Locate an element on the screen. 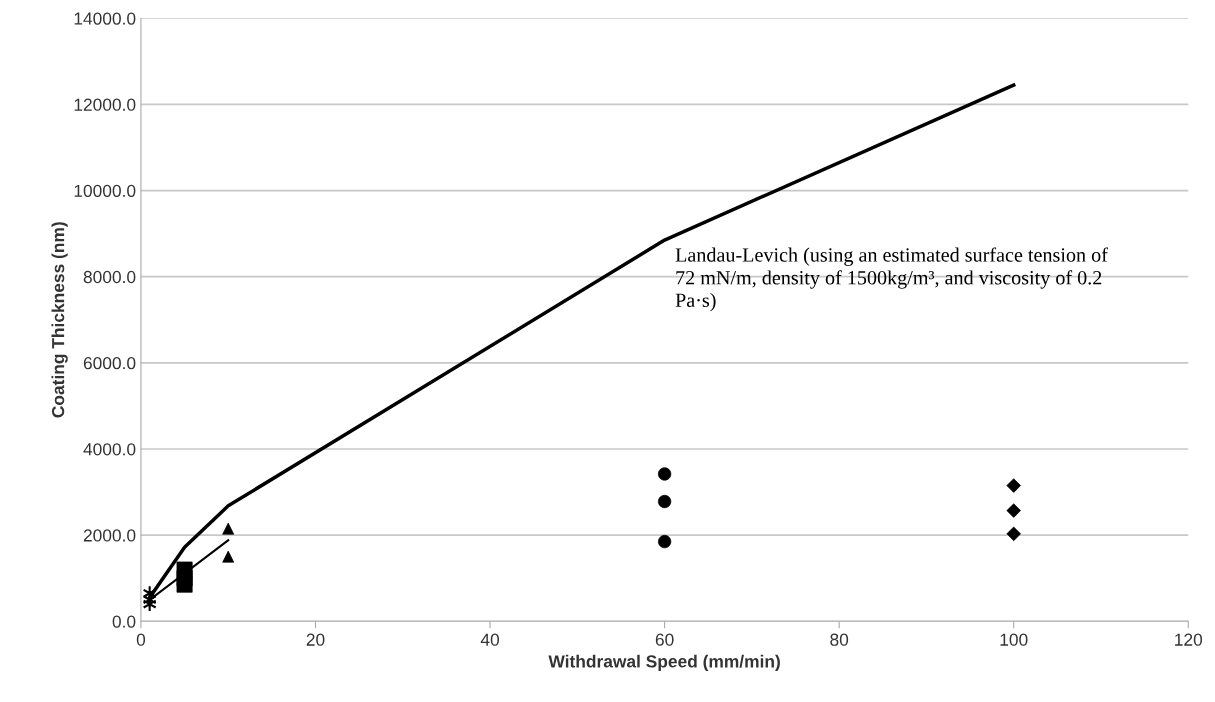 Image resolution: width=1215 pixels, height=702 pixels. x-tick-label: 0 is located at coordinates (141, 639).